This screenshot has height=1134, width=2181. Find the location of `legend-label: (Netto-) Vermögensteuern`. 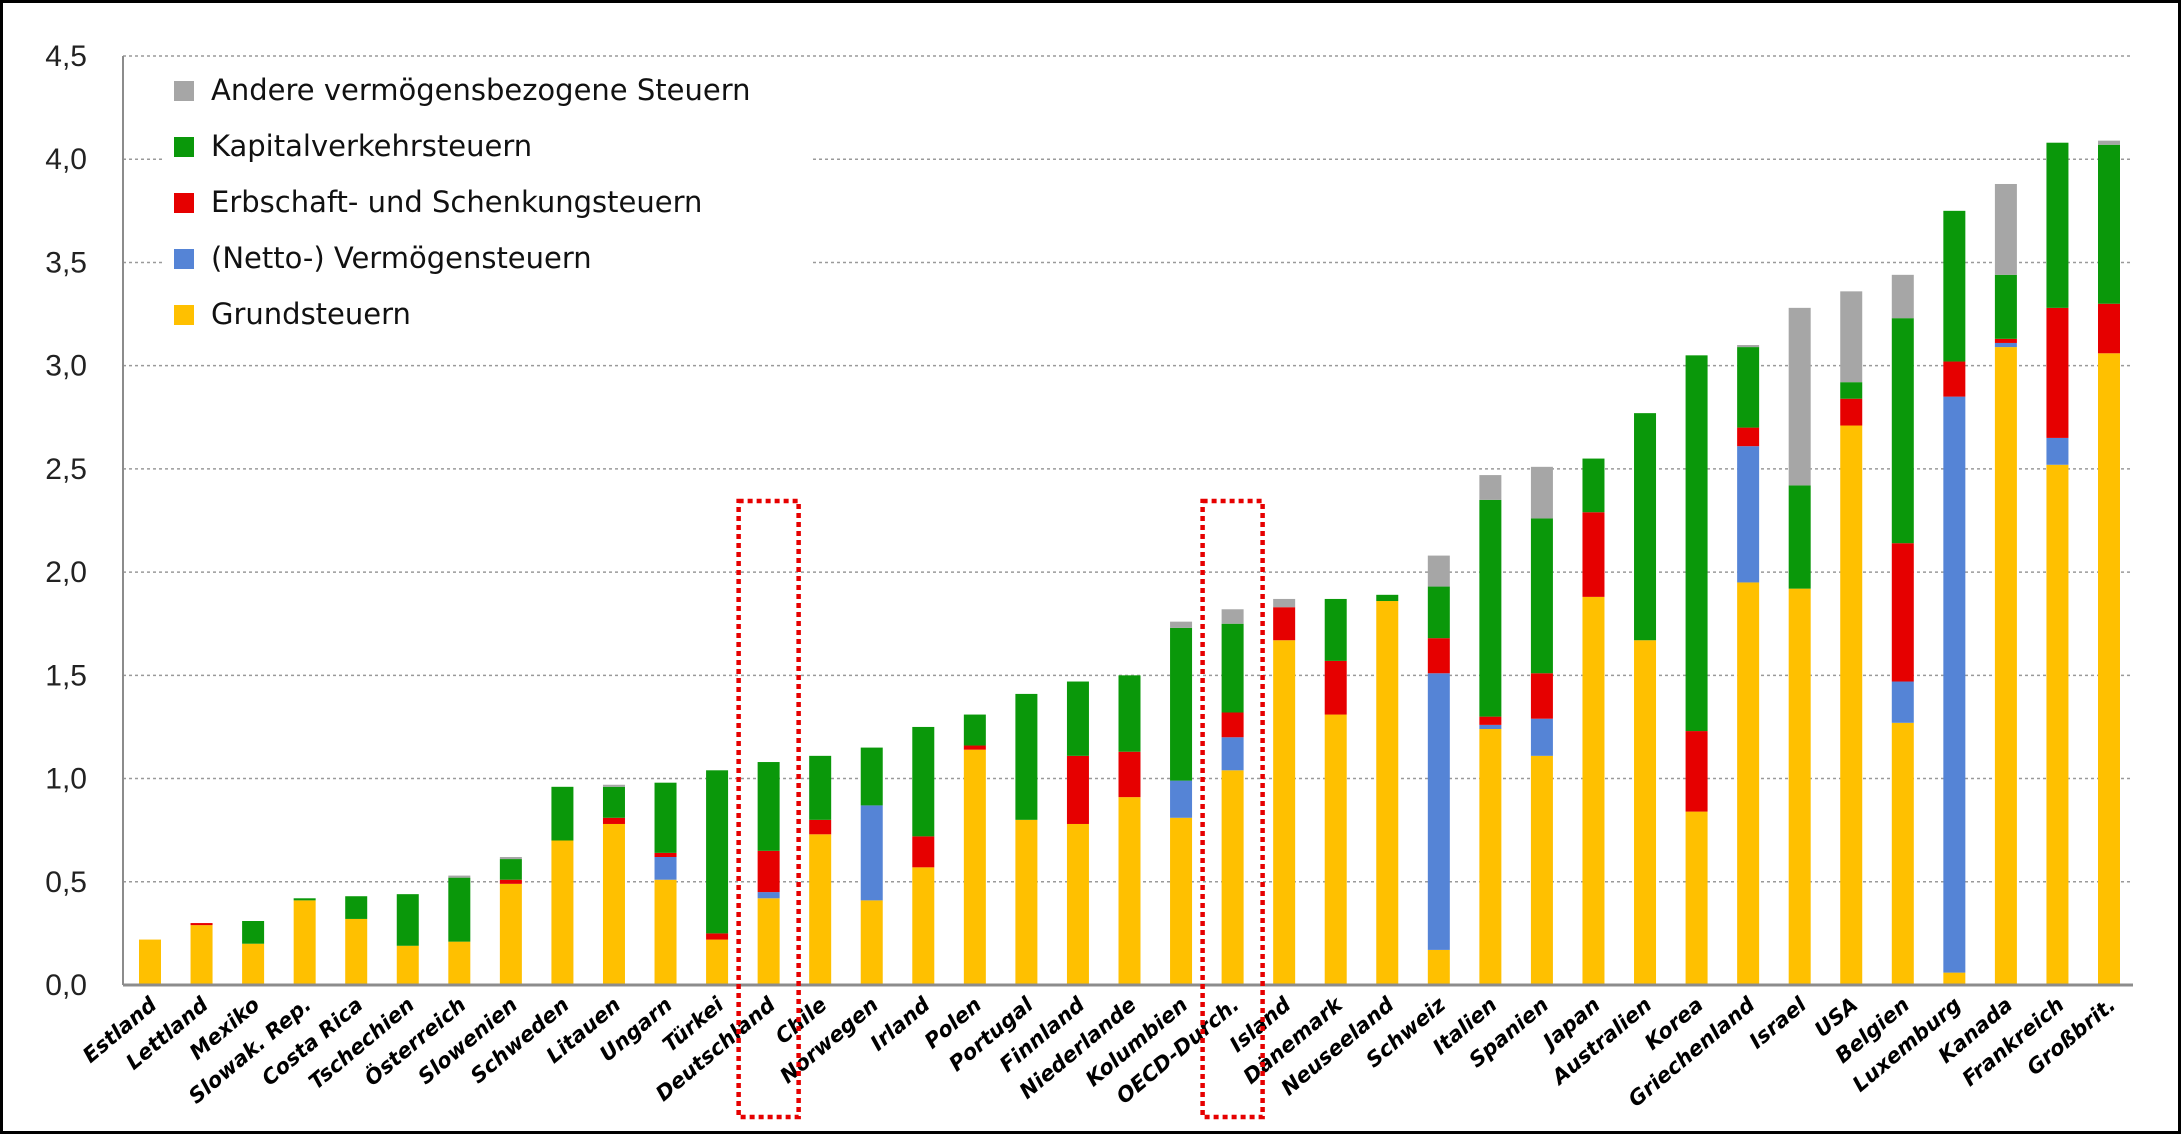

legend-label: (Netto-) Vermögensteuern is located at coordinates (401, 258).